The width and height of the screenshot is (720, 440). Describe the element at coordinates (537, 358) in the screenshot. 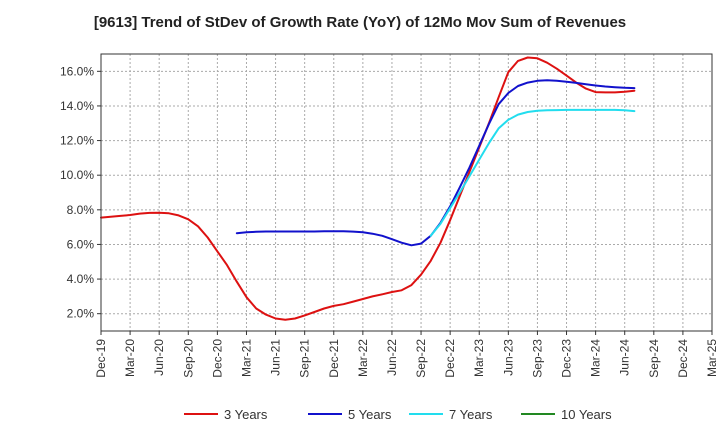

I see `x-tick-label: Sep-23` at that location.